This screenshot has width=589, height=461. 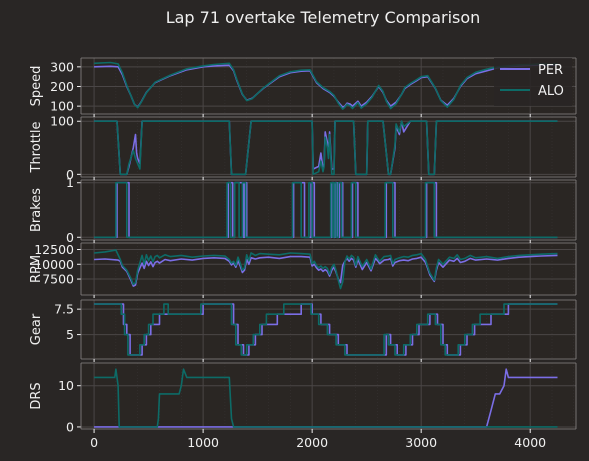 What do you see at coordinates (323, 17) in the screenshot?
I see `chart-title: Lap 71 overtake Telemetry Comparison` at bounding box center [323, 17].